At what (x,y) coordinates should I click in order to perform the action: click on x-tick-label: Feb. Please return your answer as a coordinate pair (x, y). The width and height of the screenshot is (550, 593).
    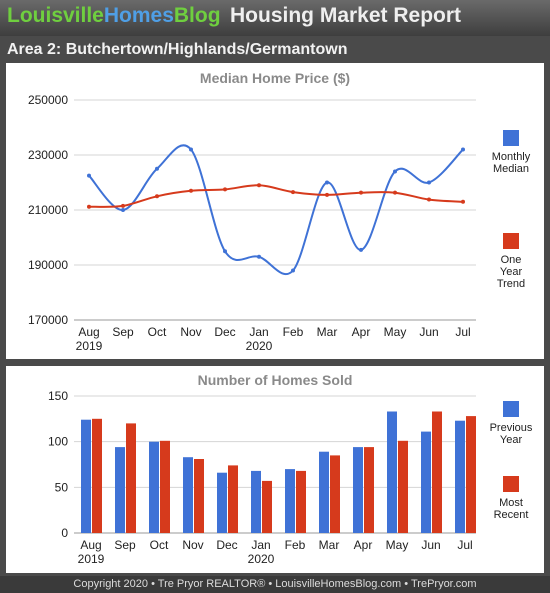
    Looking at the image, I should click on (293, 332).